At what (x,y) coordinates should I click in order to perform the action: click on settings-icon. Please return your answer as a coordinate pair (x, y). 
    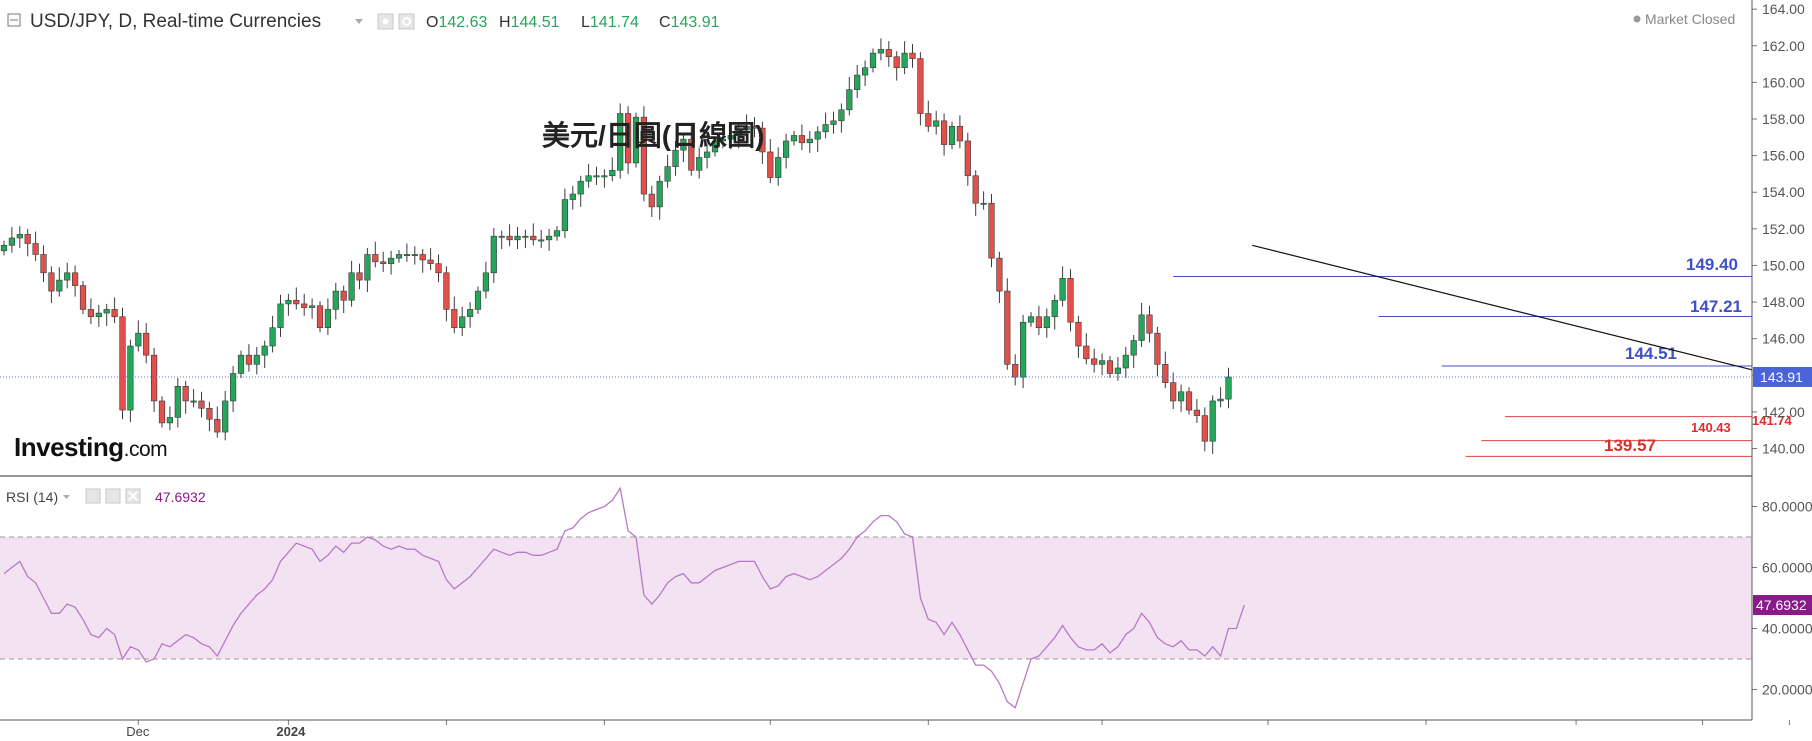
    Looking at the image, I should click on (406, 21).